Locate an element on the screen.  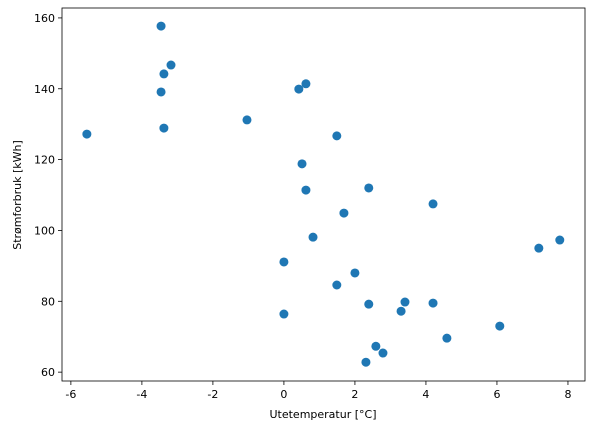
x-tick-label: 6 is located at coordinates (496, 394).